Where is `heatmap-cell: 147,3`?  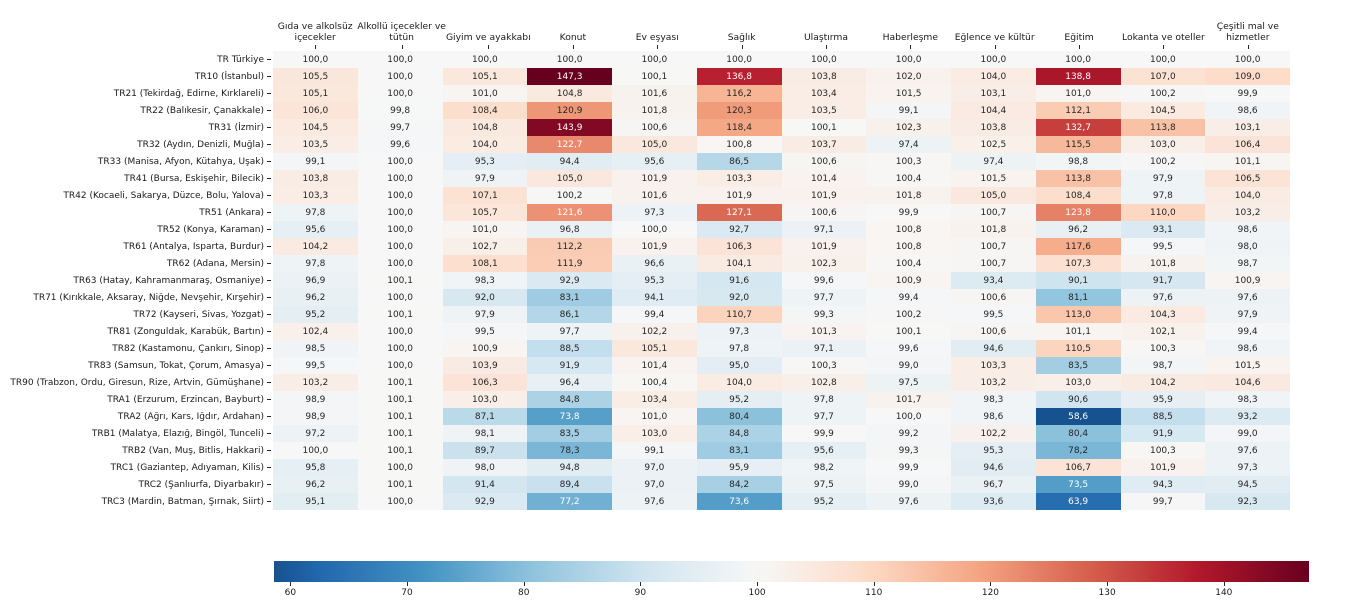
heatmap-cell: 147,3 is located at coordinates (569, 76).